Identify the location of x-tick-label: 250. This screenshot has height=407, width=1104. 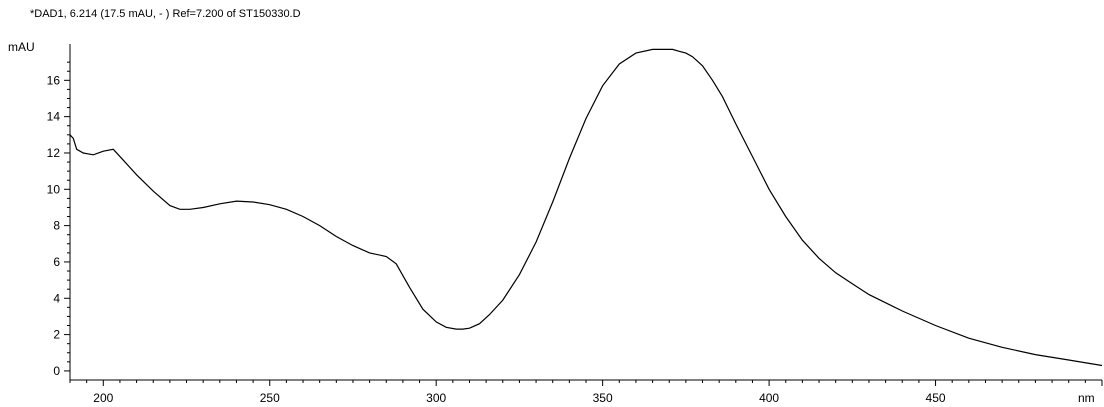
(270, 398).